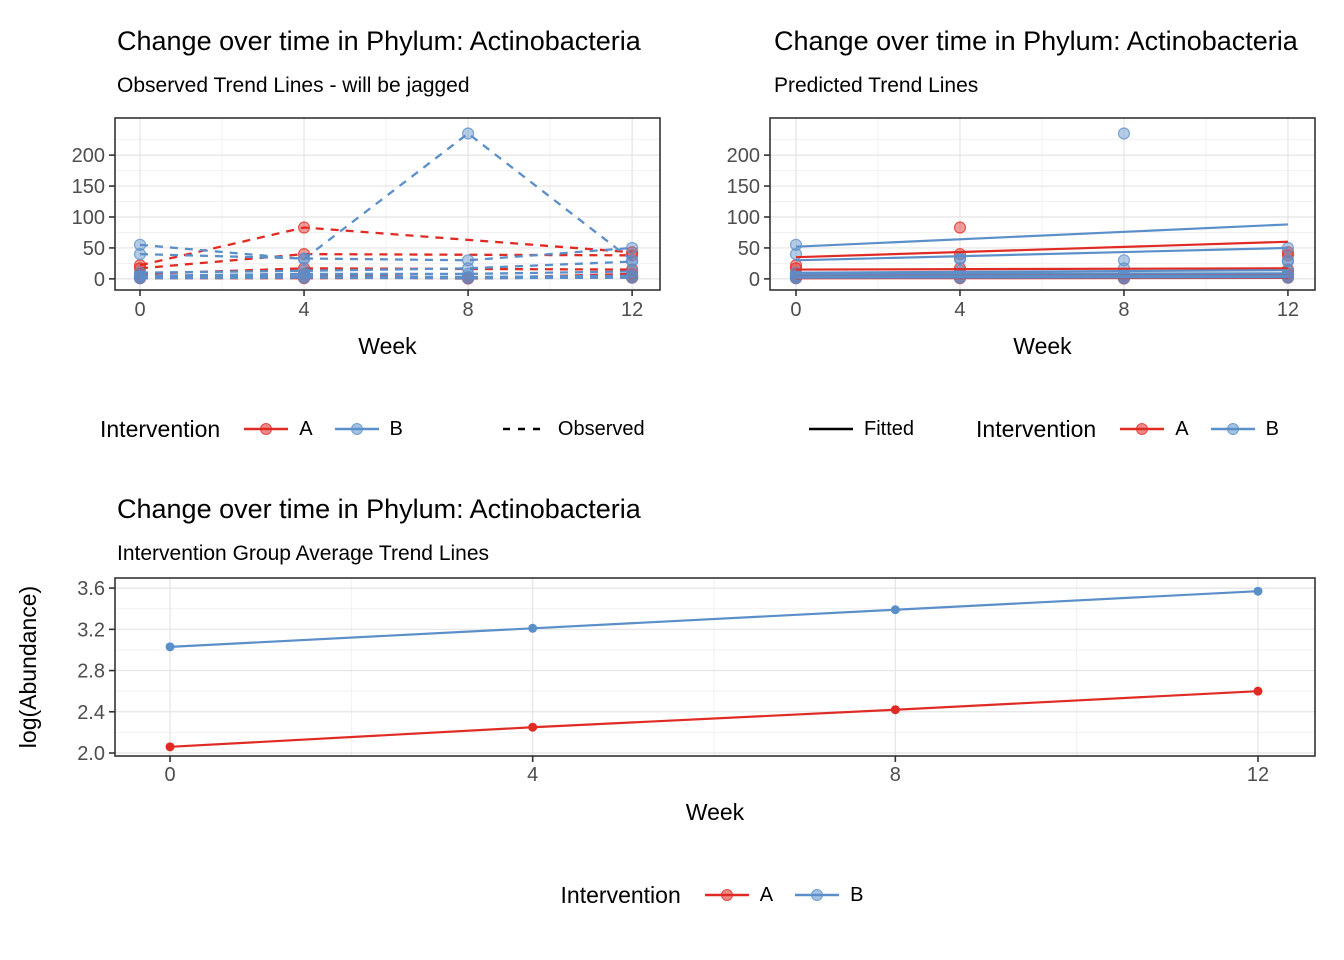  What do you see at coordinates (293, 85) in the screenshot?
I see `observed-chart-subtitle: Observed Trend Lines - will be jagged` at bounding box center [293, 85].